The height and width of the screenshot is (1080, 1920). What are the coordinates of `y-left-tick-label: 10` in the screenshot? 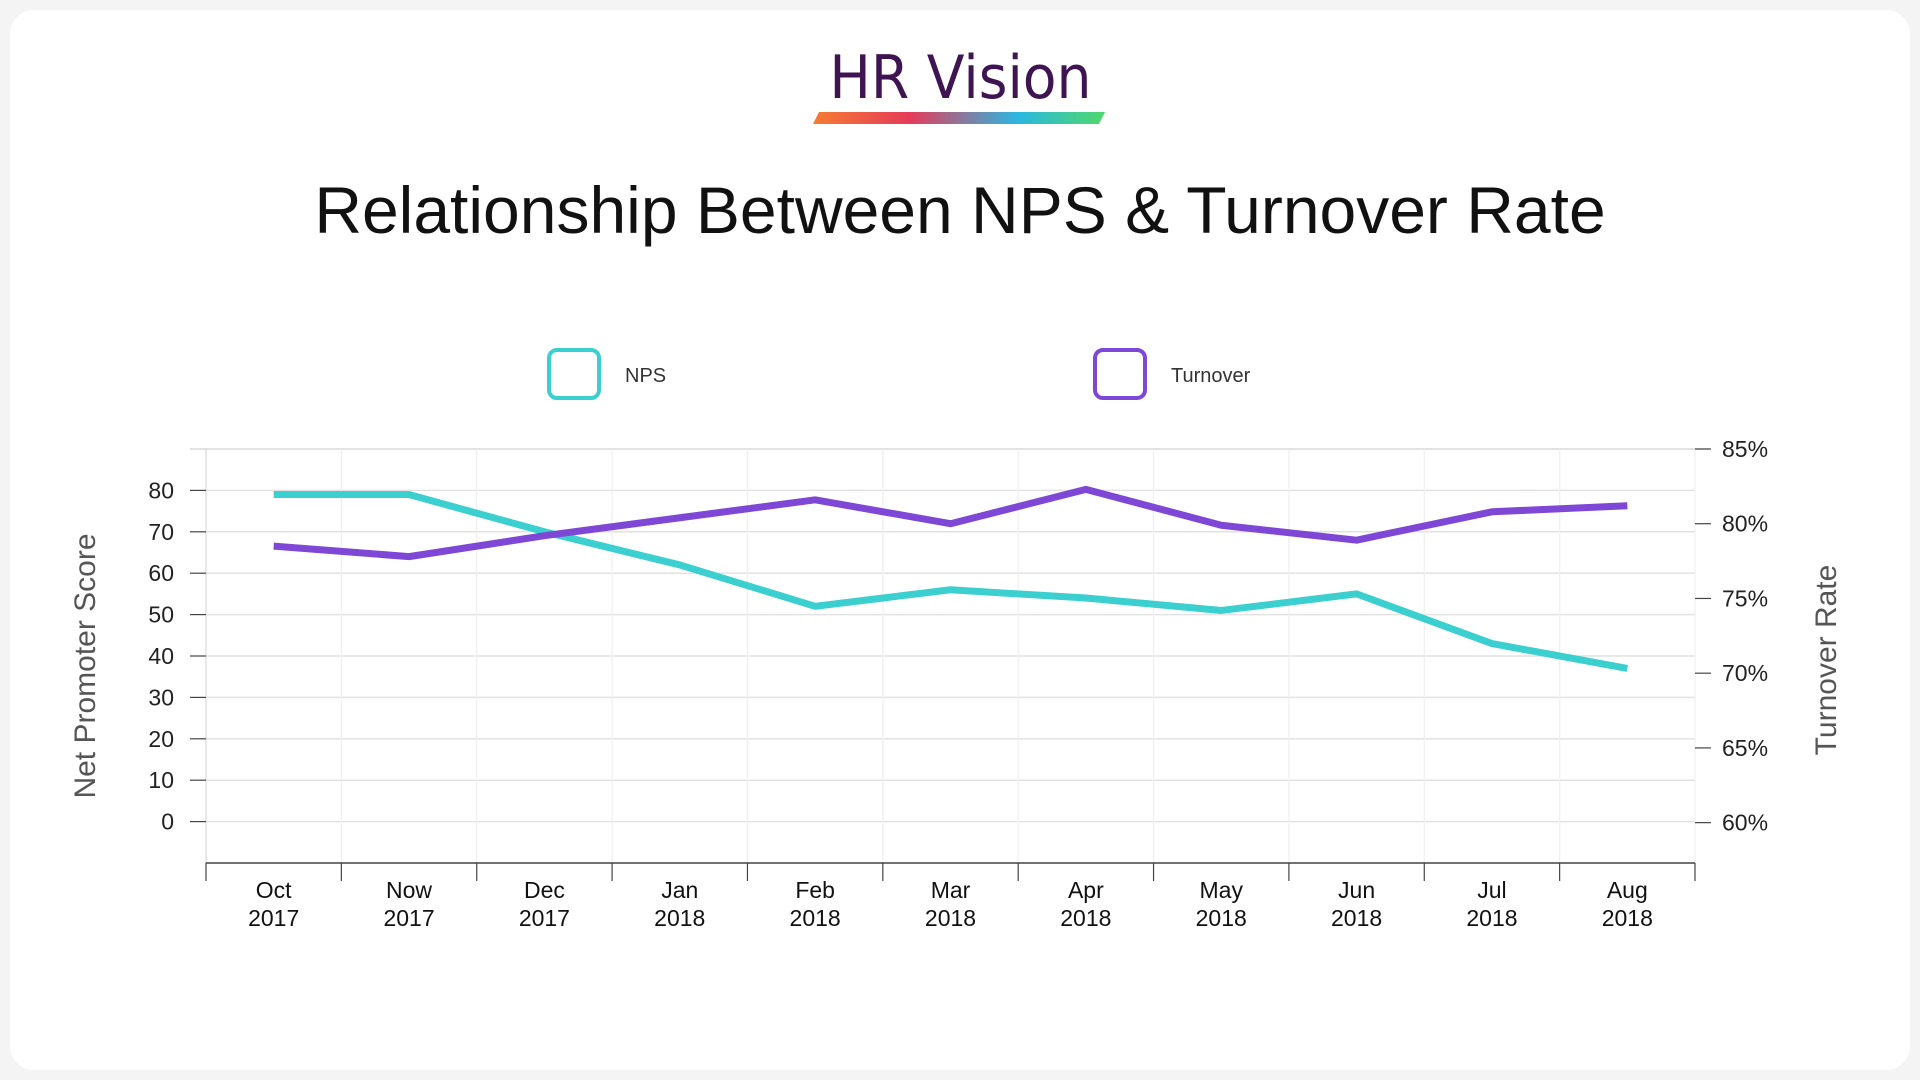 It's located at (161, 780).